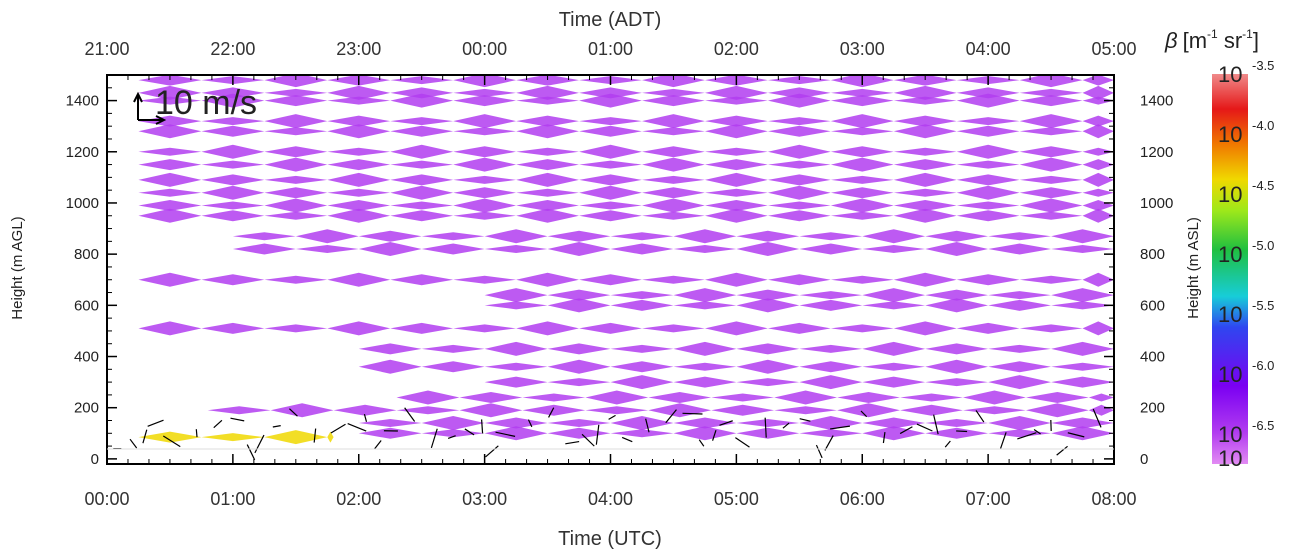 The width and height of the screenshot is (1308, 556). What do you see at coordinates (1156, 203) in the screenshot?
I see `y-tick-label-right: 1000` at bounding box center [1156, 203].